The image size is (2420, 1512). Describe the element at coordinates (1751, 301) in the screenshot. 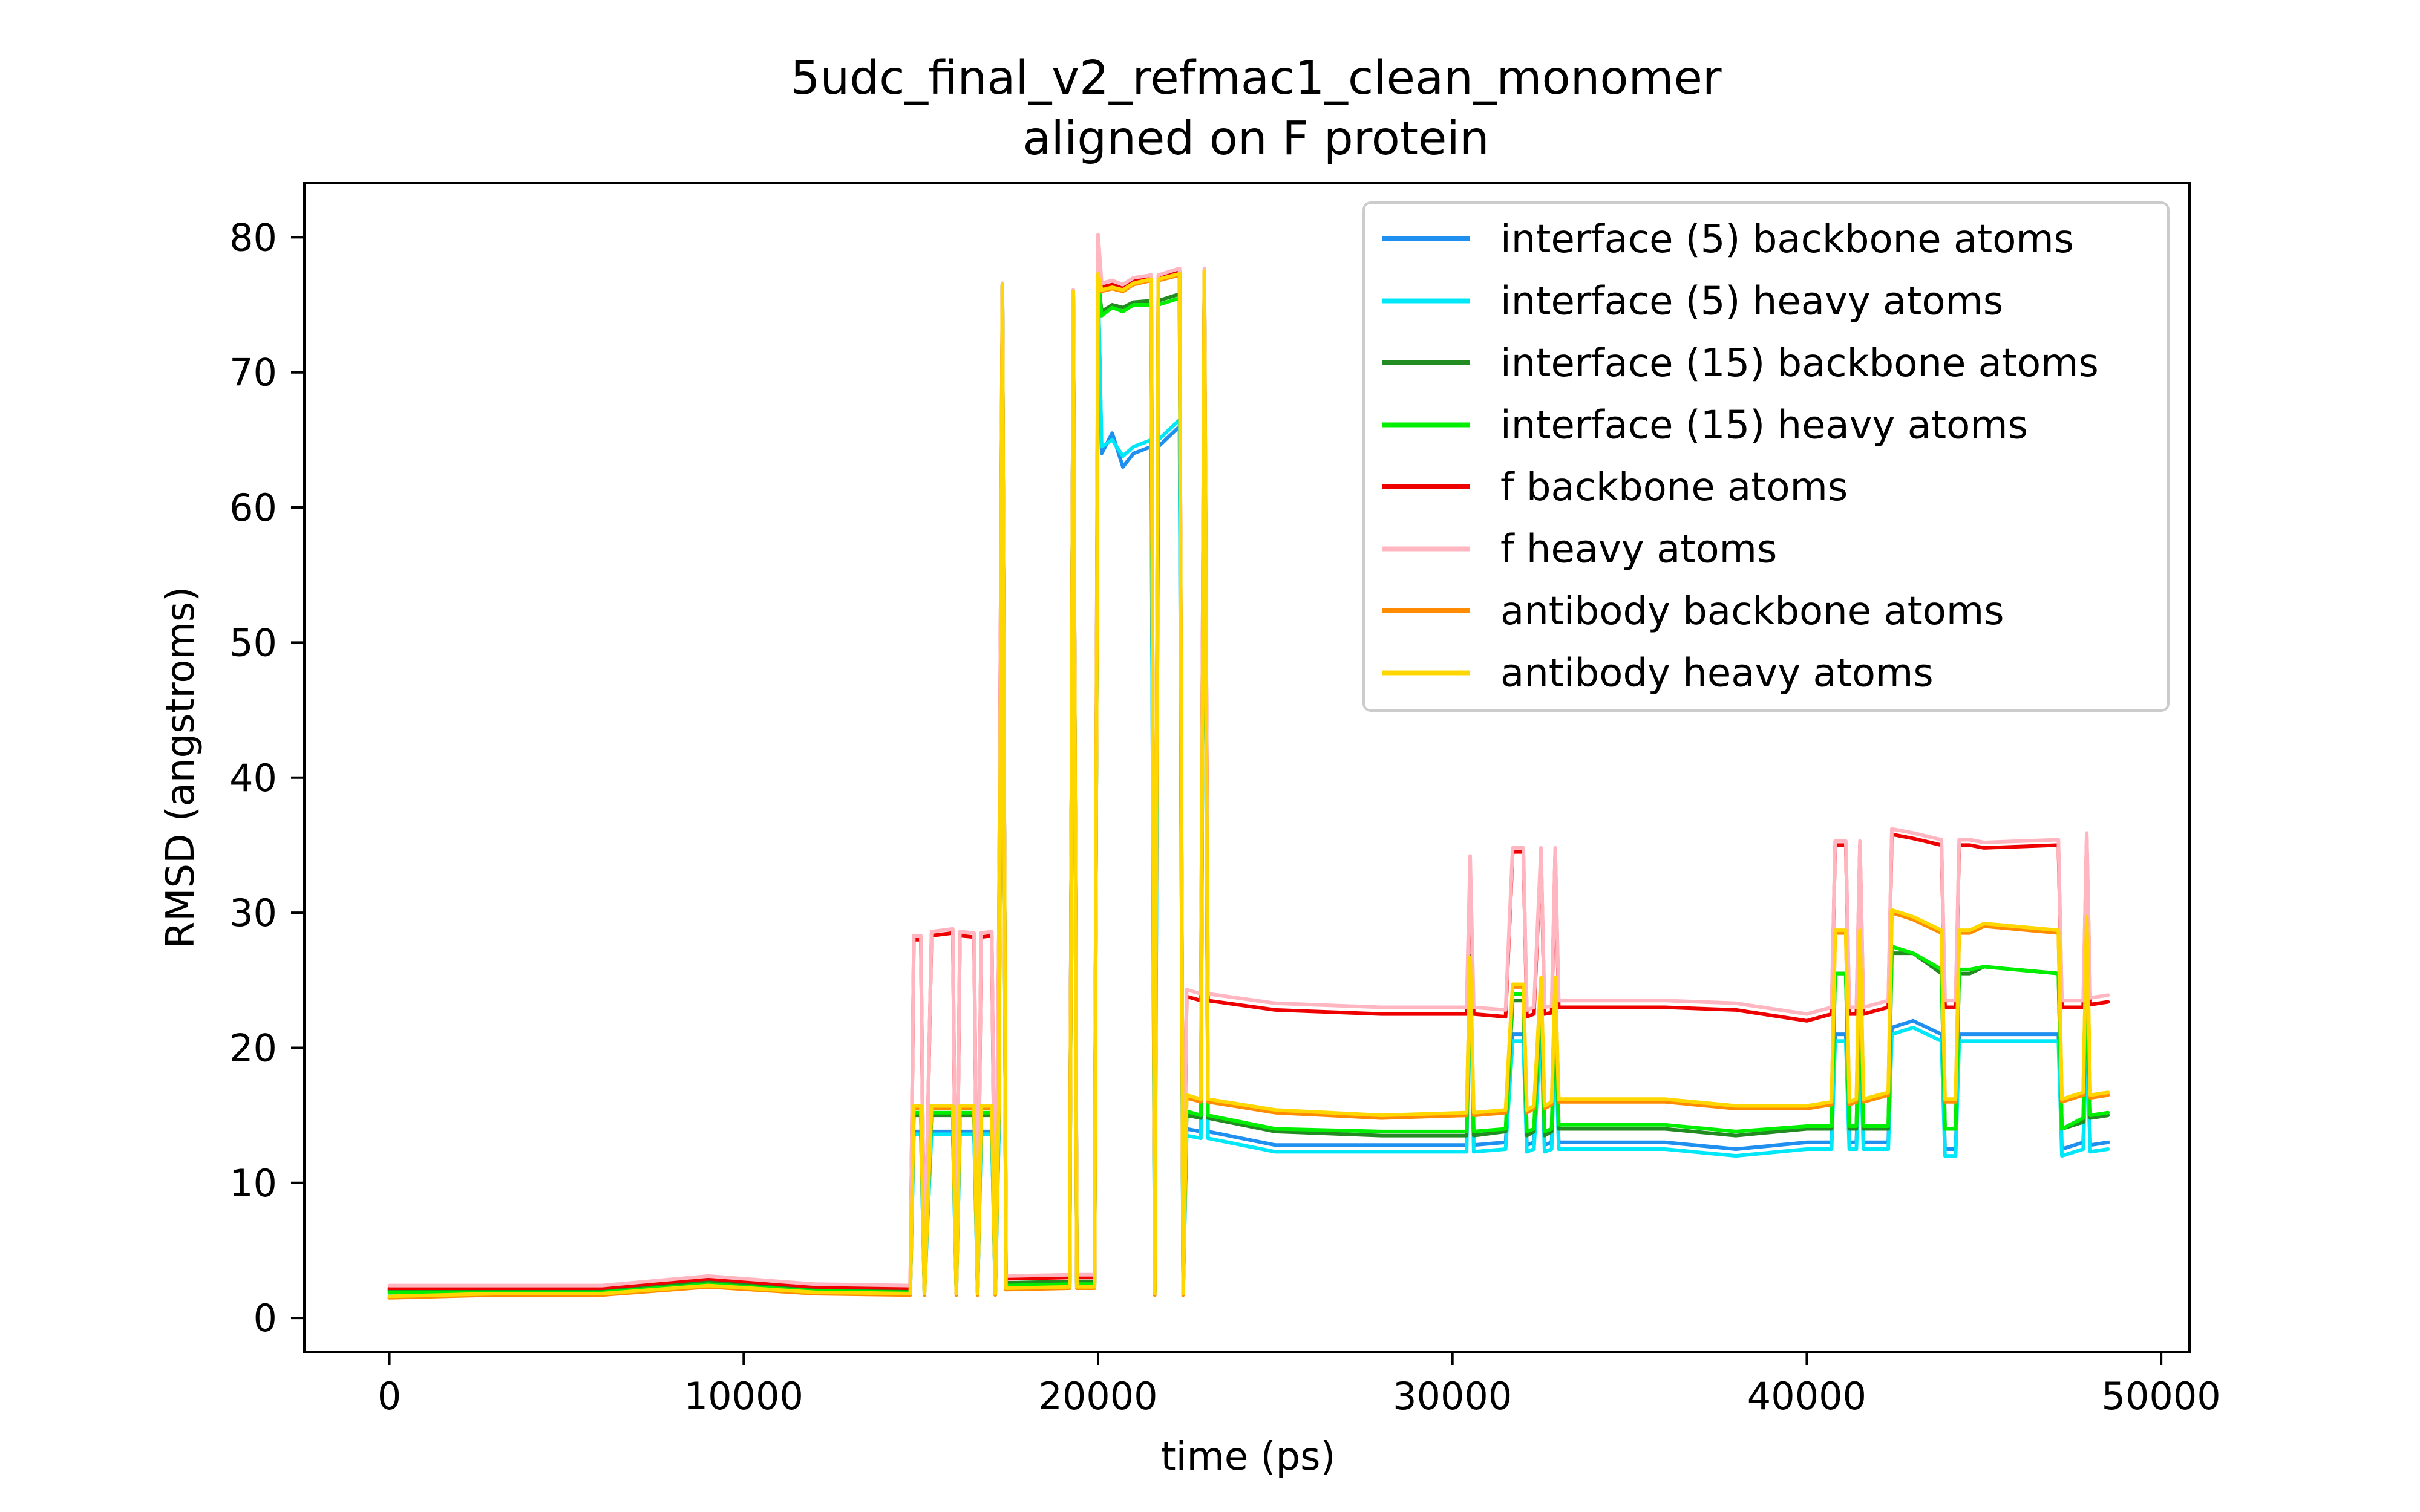

I see `legend-label: interface (5) heavy atoms` at that location.